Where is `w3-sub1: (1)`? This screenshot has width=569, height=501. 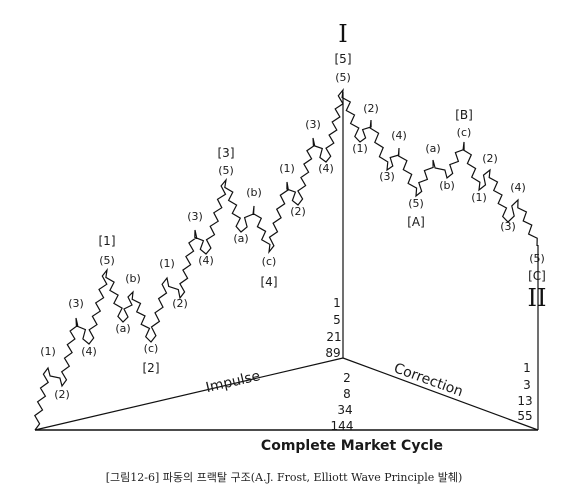
w3-sub1: (1) is located at coordinates (167, 263).